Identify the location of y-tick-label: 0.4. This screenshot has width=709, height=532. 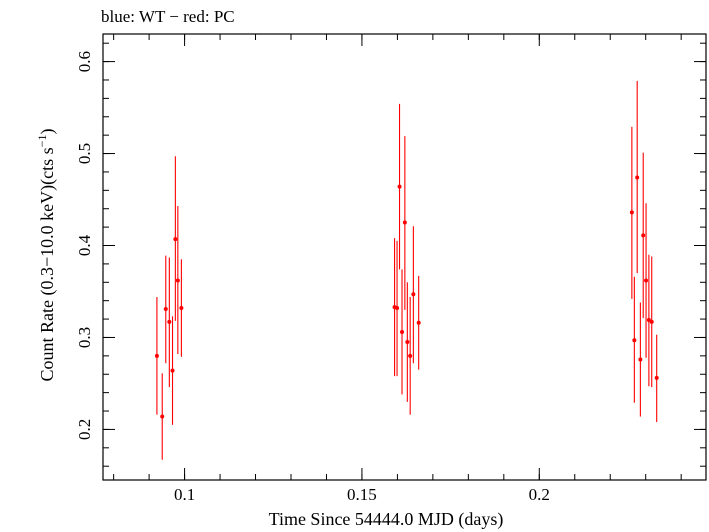
(84, 245).